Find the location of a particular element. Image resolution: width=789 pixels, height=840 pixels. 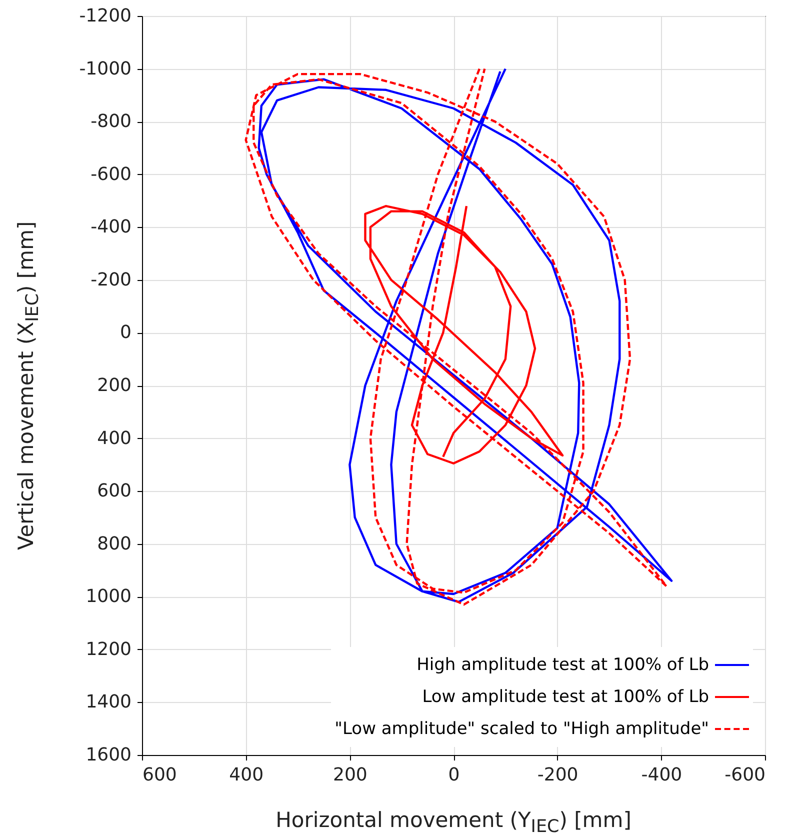

legend-label: High amplitude test at 100% of Lb is located at coordinates (562, 665).